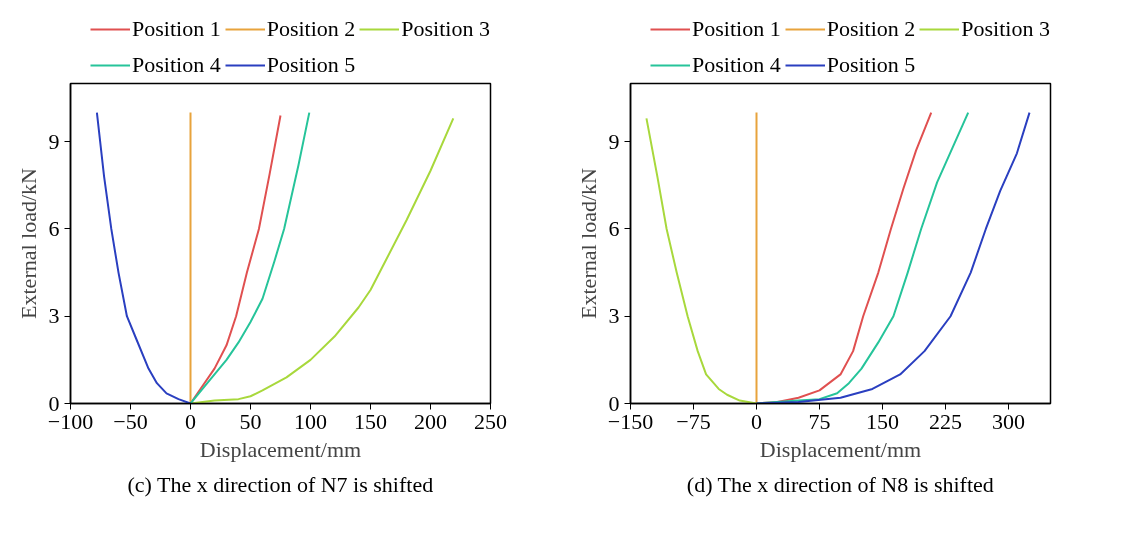 The image size is (1132, 550). Describe the element at coordinates (130, 421) in the screenshot. I see `x-tick-label: −50` at that location.